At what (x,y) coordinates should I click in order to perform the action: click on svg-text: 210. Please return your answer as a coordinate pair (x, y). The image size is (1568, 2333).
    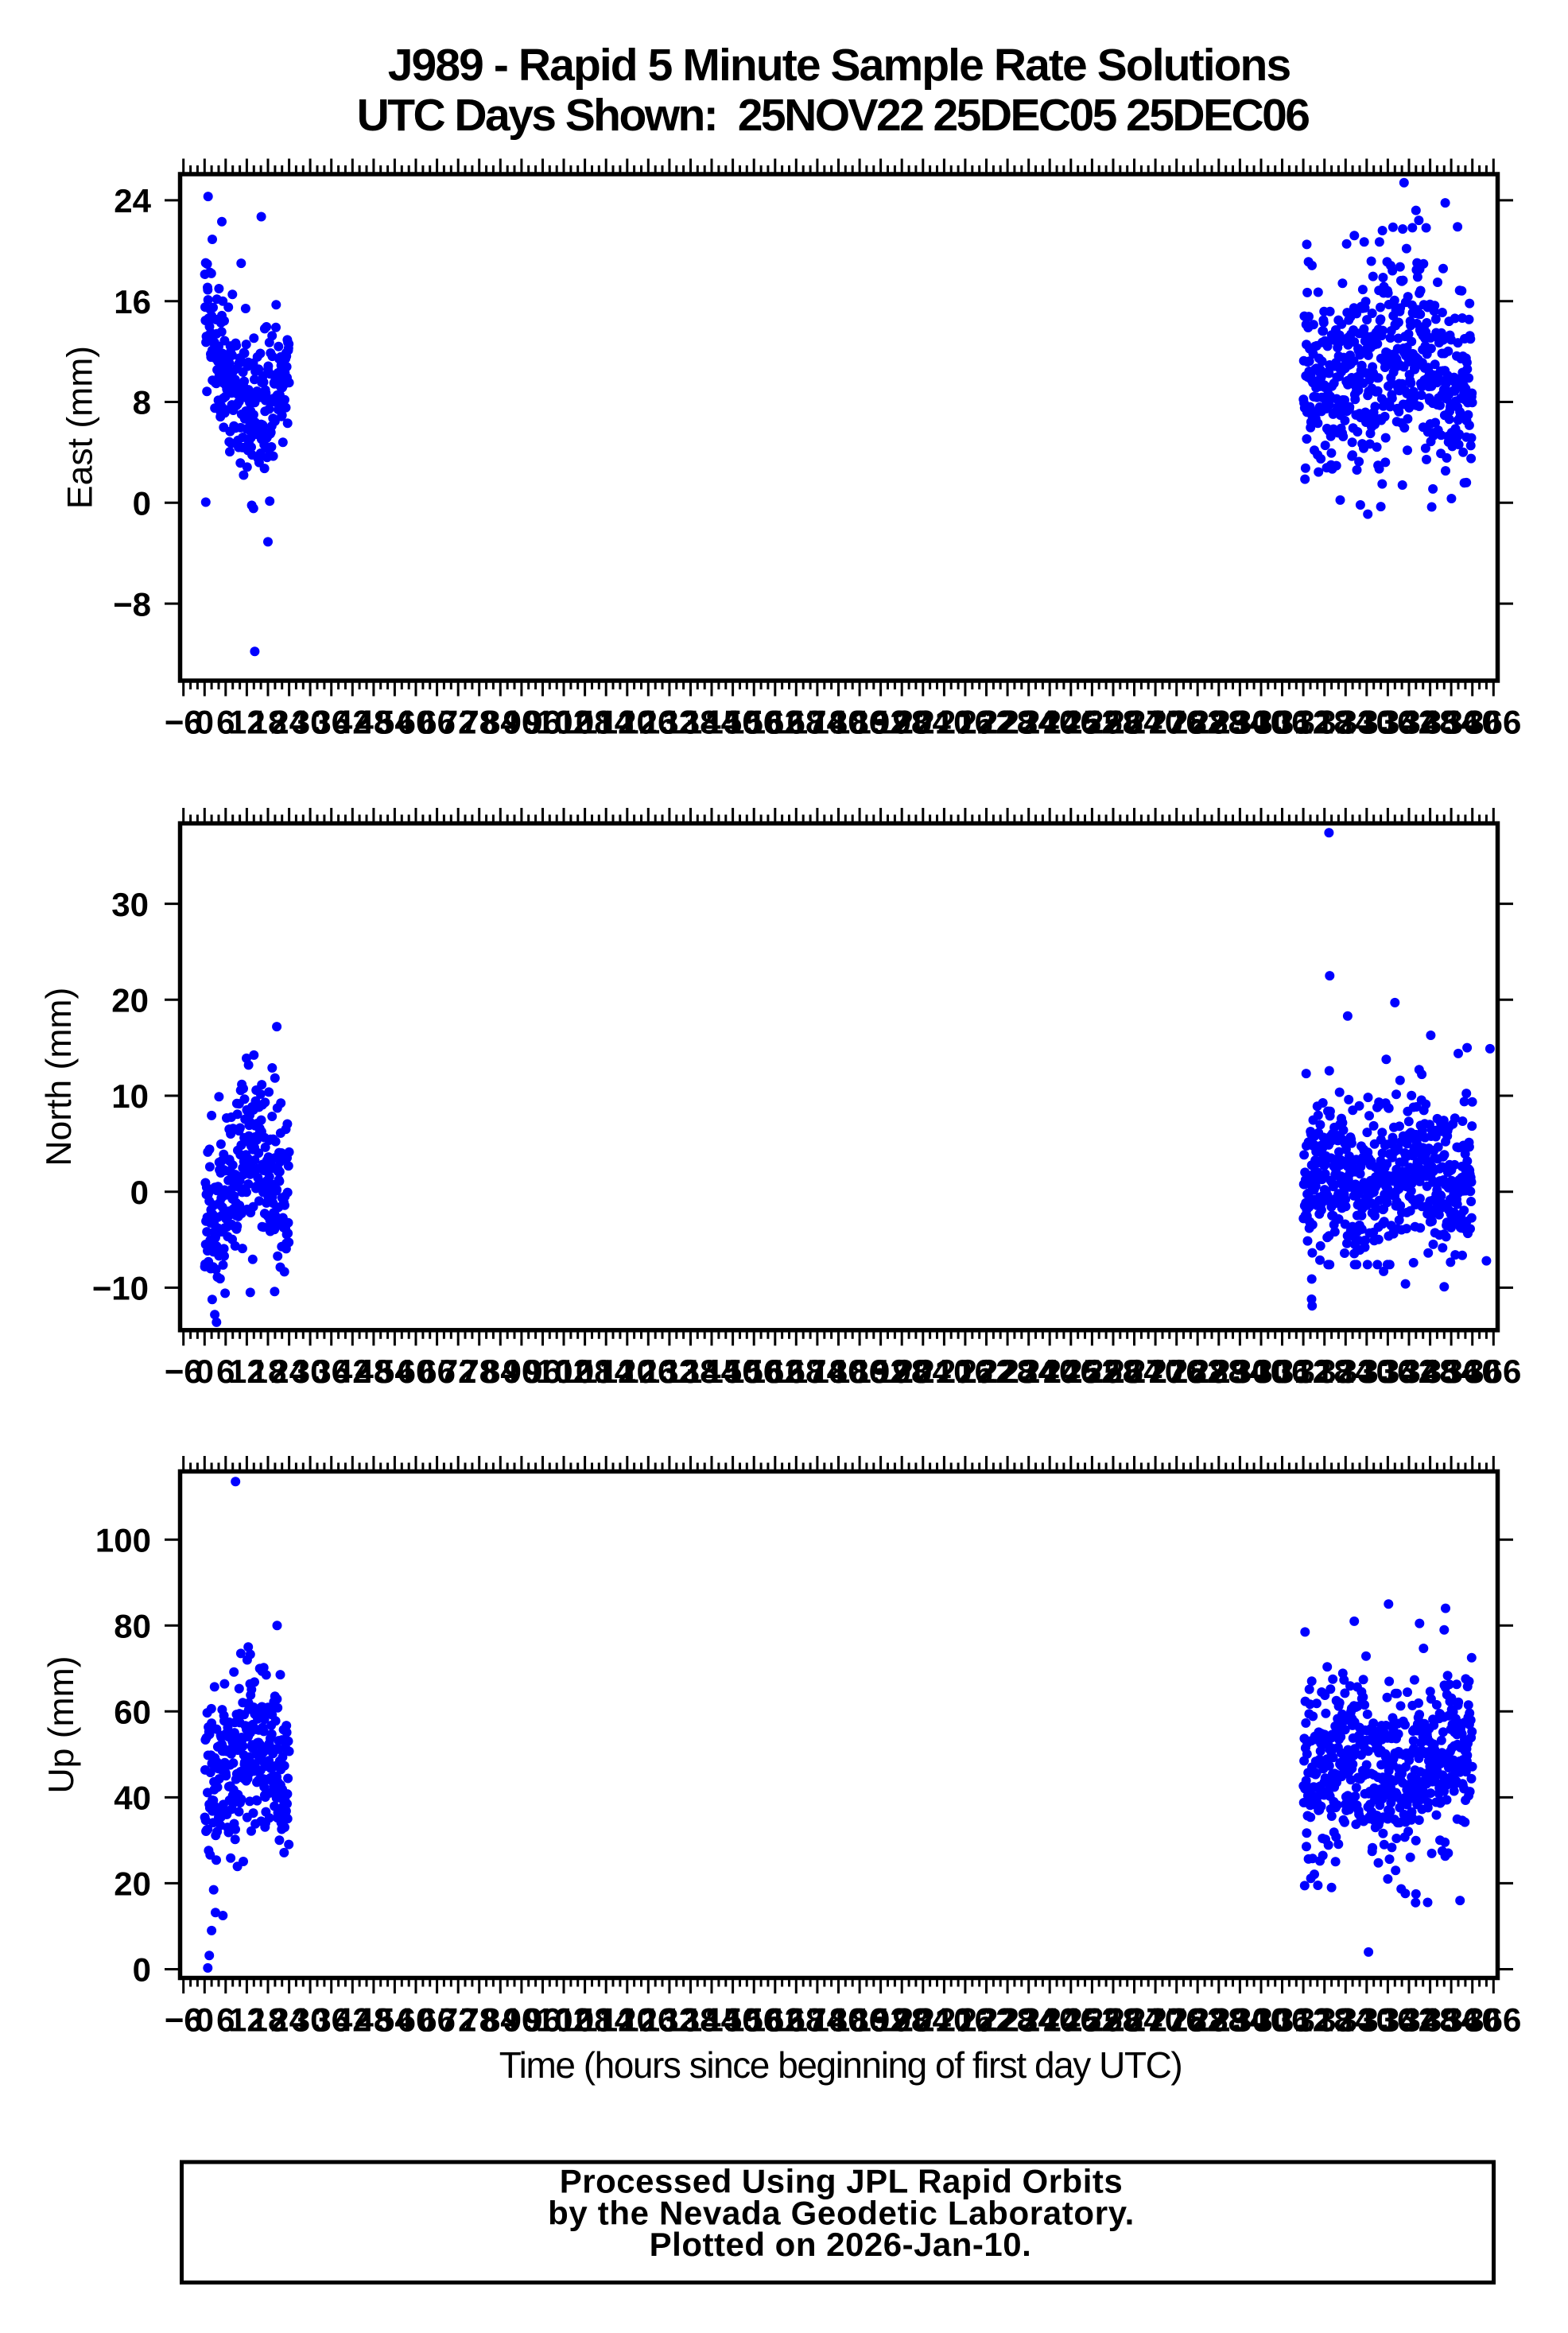
    Looking at the image, I should click on (944, 722).